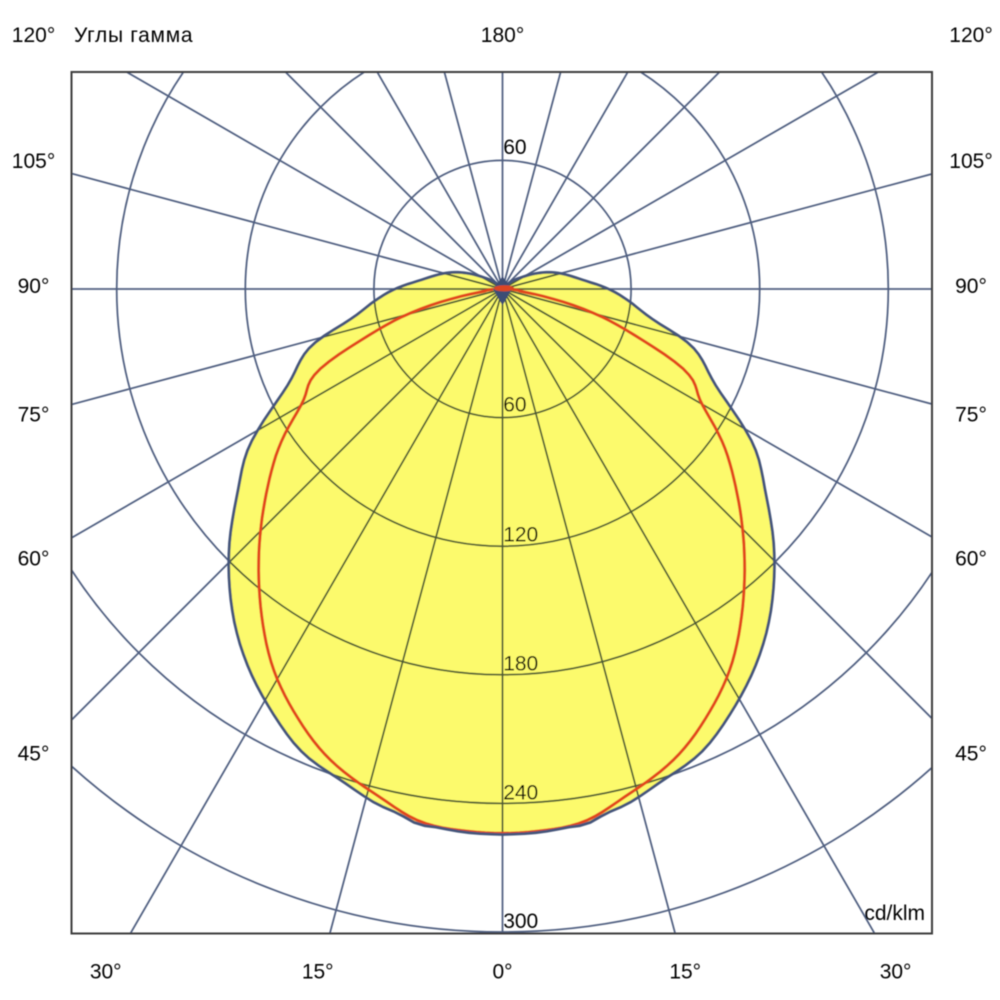  I want to click on svg-text: 180, so click(520, 664).